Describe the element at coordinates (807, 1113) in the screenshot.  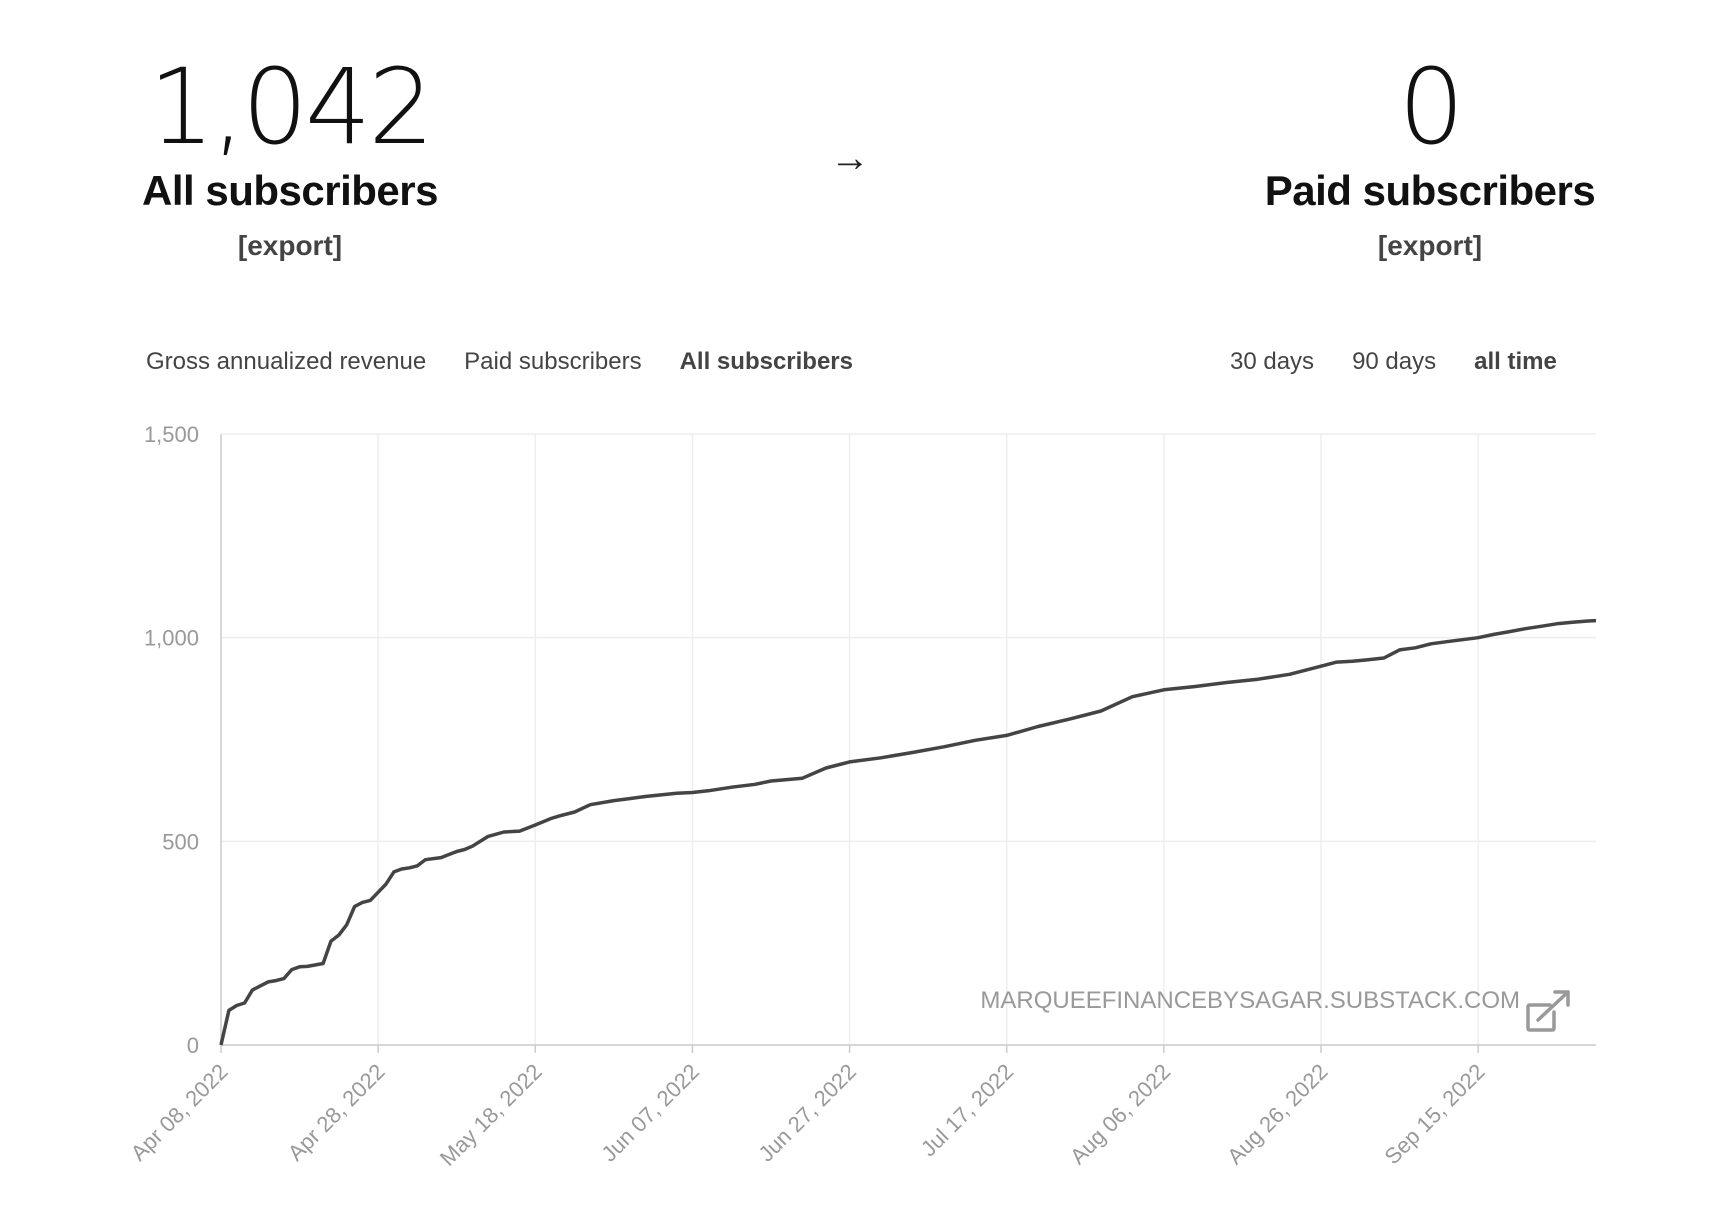
I see `x-tick-label: Jun 27, 2022` at that location.